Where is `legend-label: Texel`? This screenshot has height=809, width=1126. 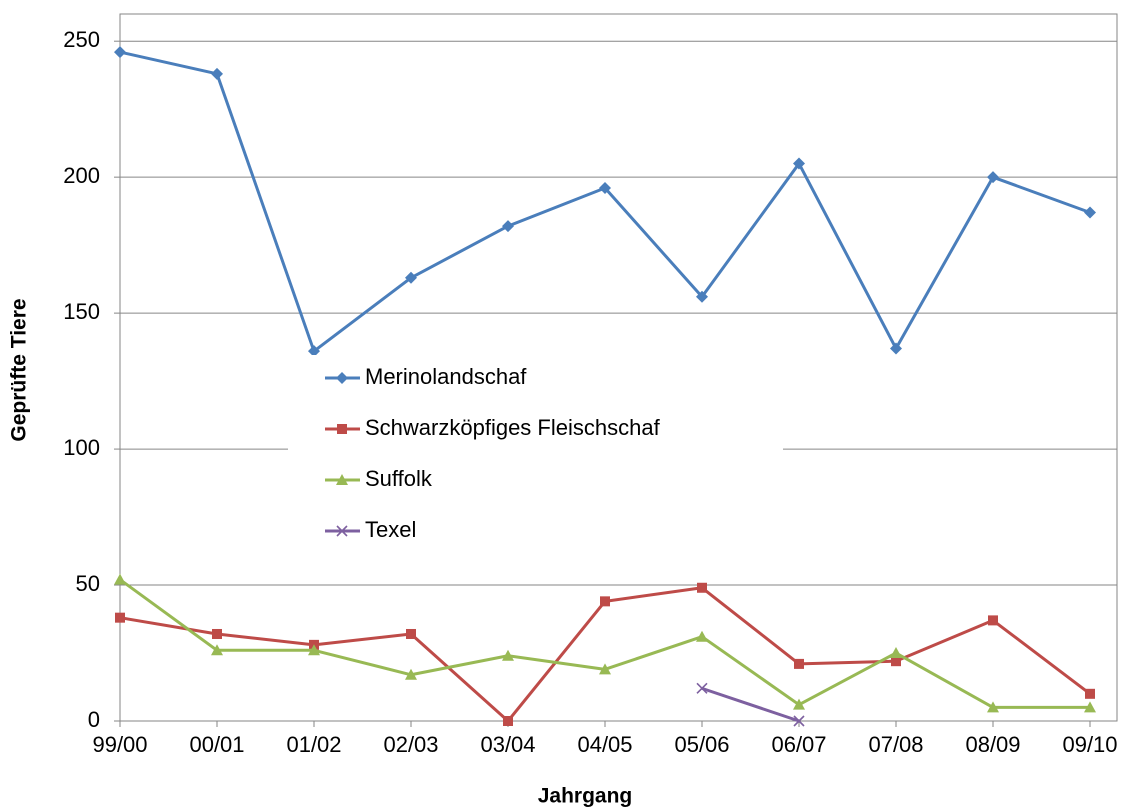
legend-label: Texel is located at coordinates (390, 529).